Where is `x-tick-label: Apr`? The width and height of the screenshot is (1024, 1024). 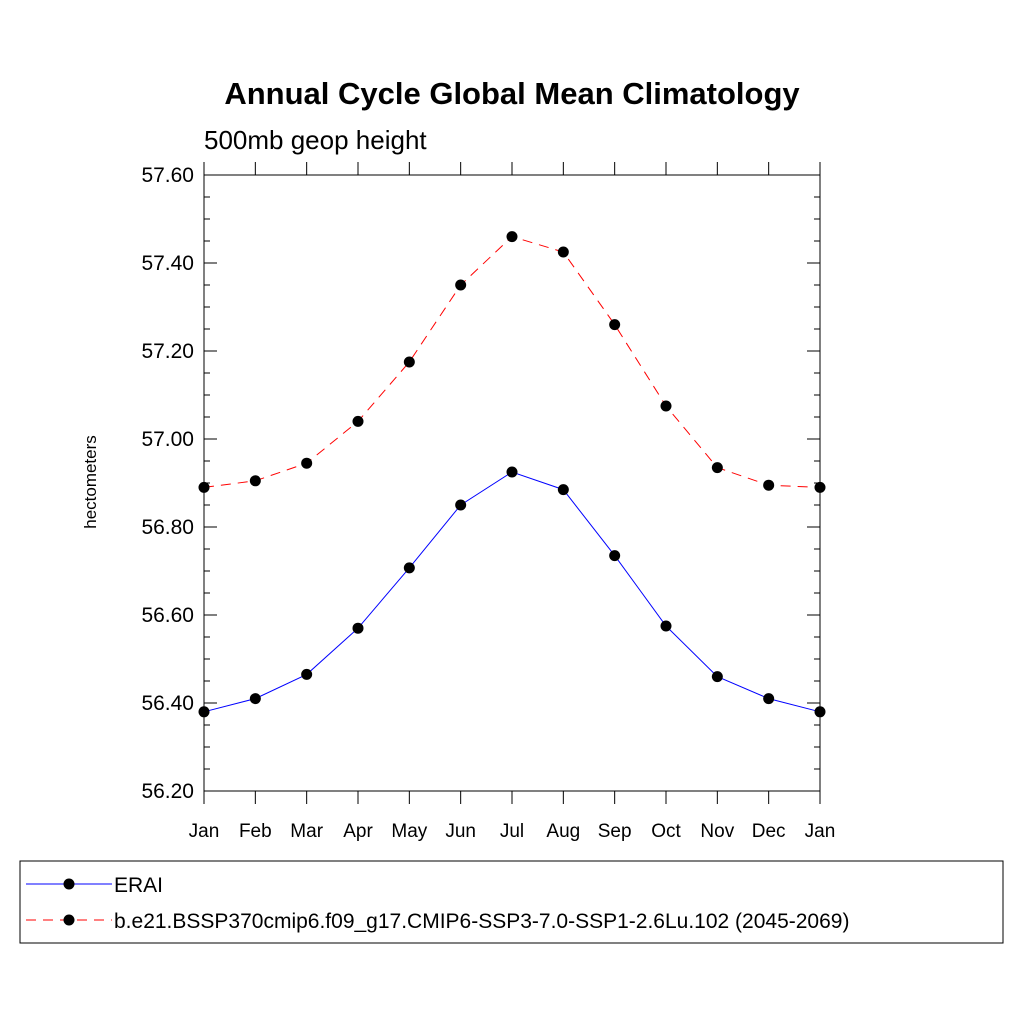 x-tick-label: Apr is located at coordinates (358, 831).